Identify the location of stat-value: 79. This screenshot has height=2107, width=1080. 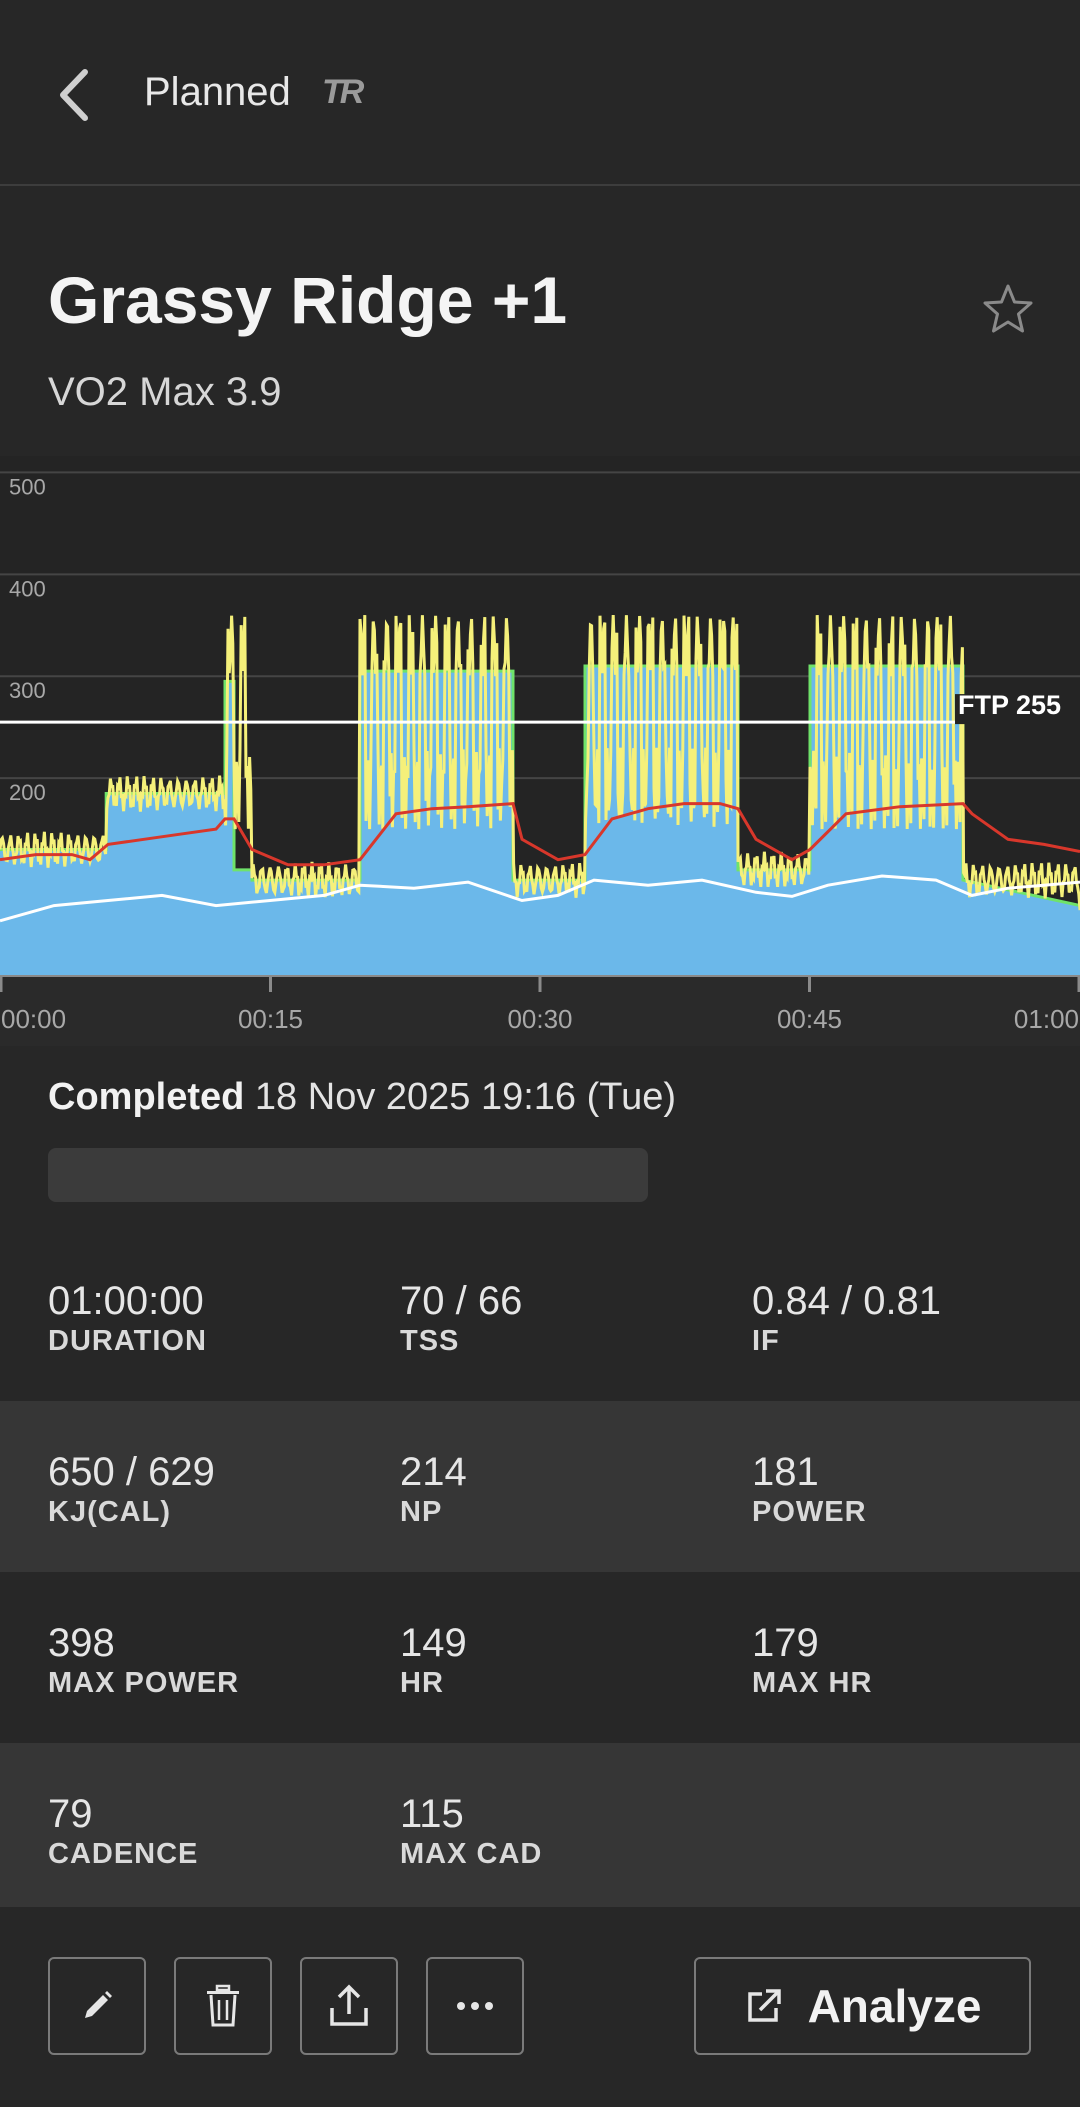
(70, 1814).